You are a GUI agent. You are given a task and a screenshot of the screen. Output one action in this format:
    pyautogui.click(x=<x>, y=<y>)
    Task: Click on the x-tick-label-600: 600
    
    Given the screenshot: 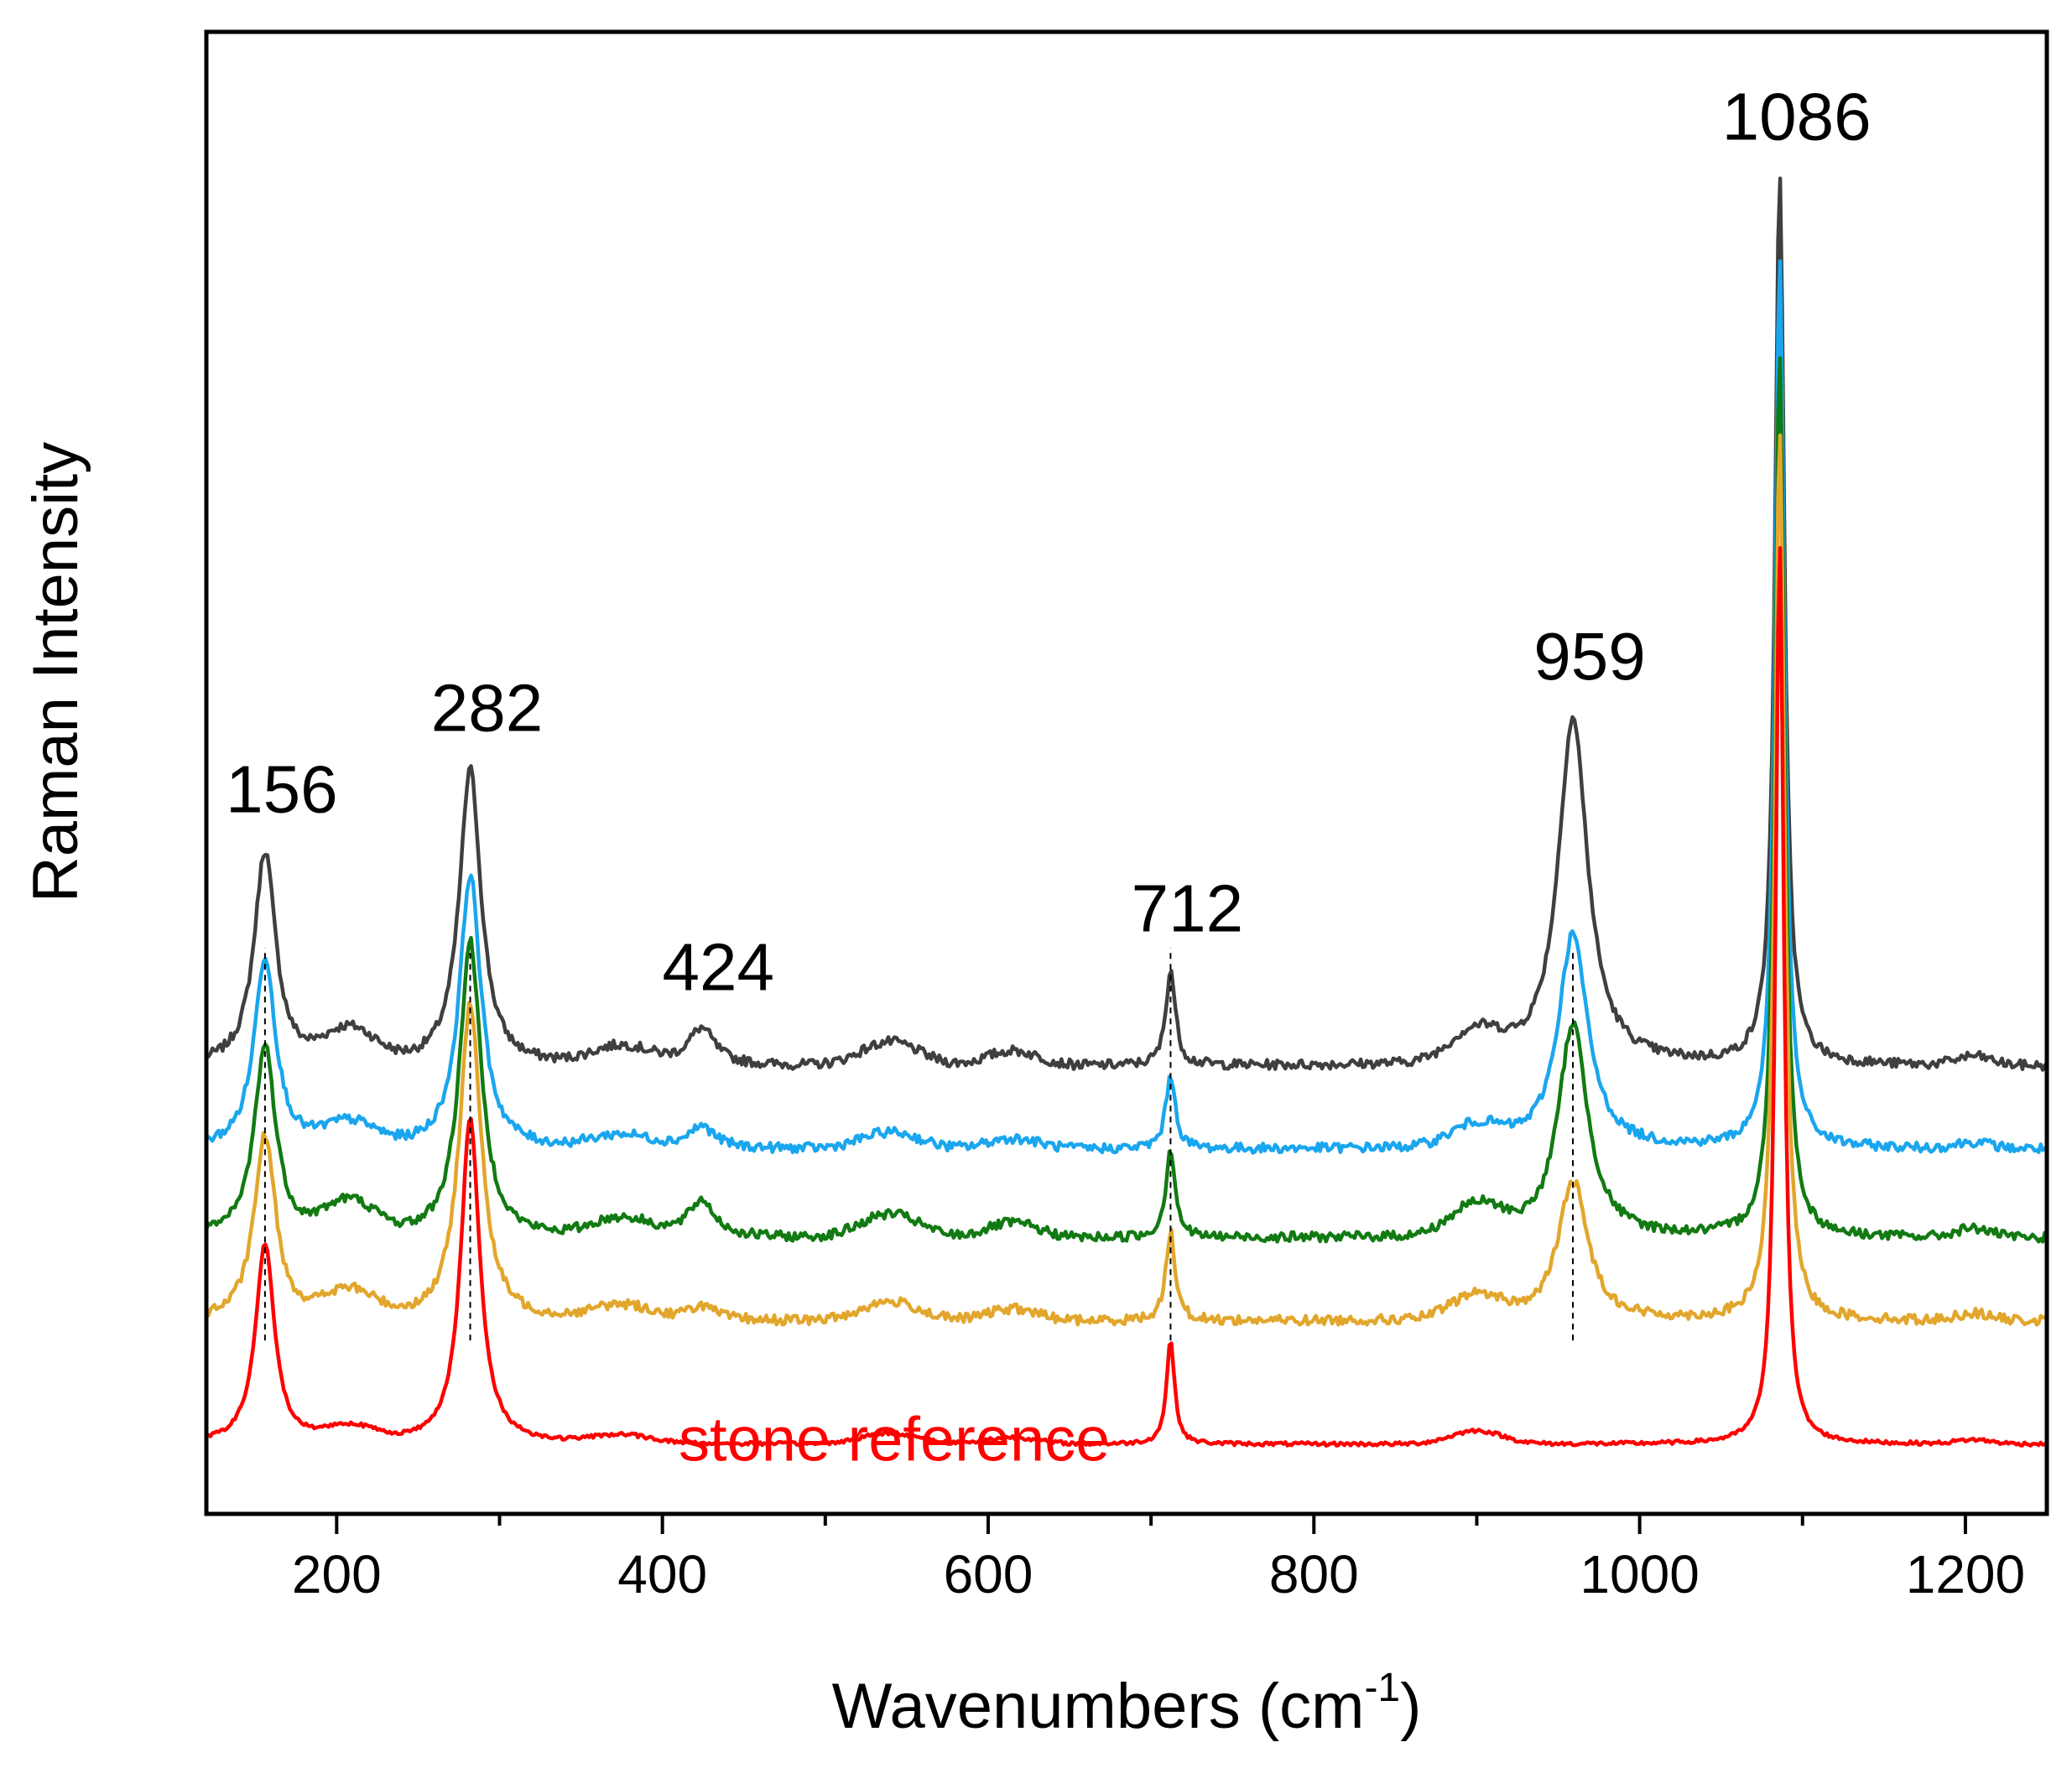 What is the action you would take?
    pyautogui.click(x=988, y=1574)
    